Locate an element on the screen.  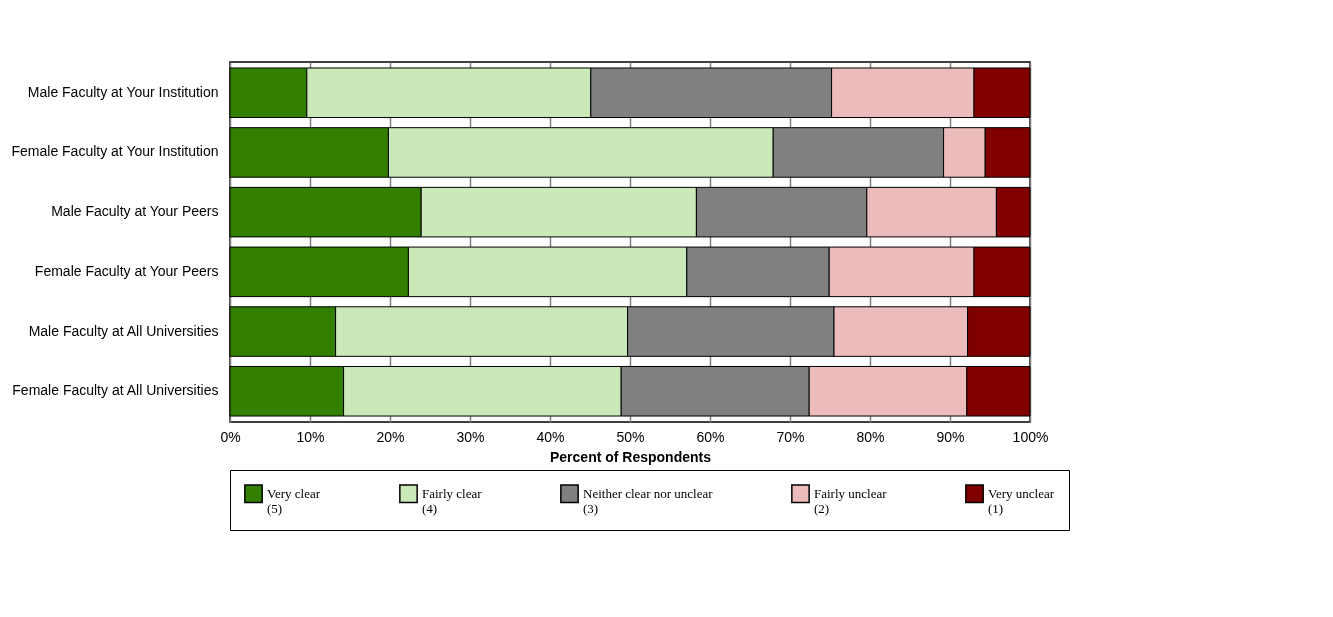
x-tick-label: 90% is located at coordinates (950, 436).